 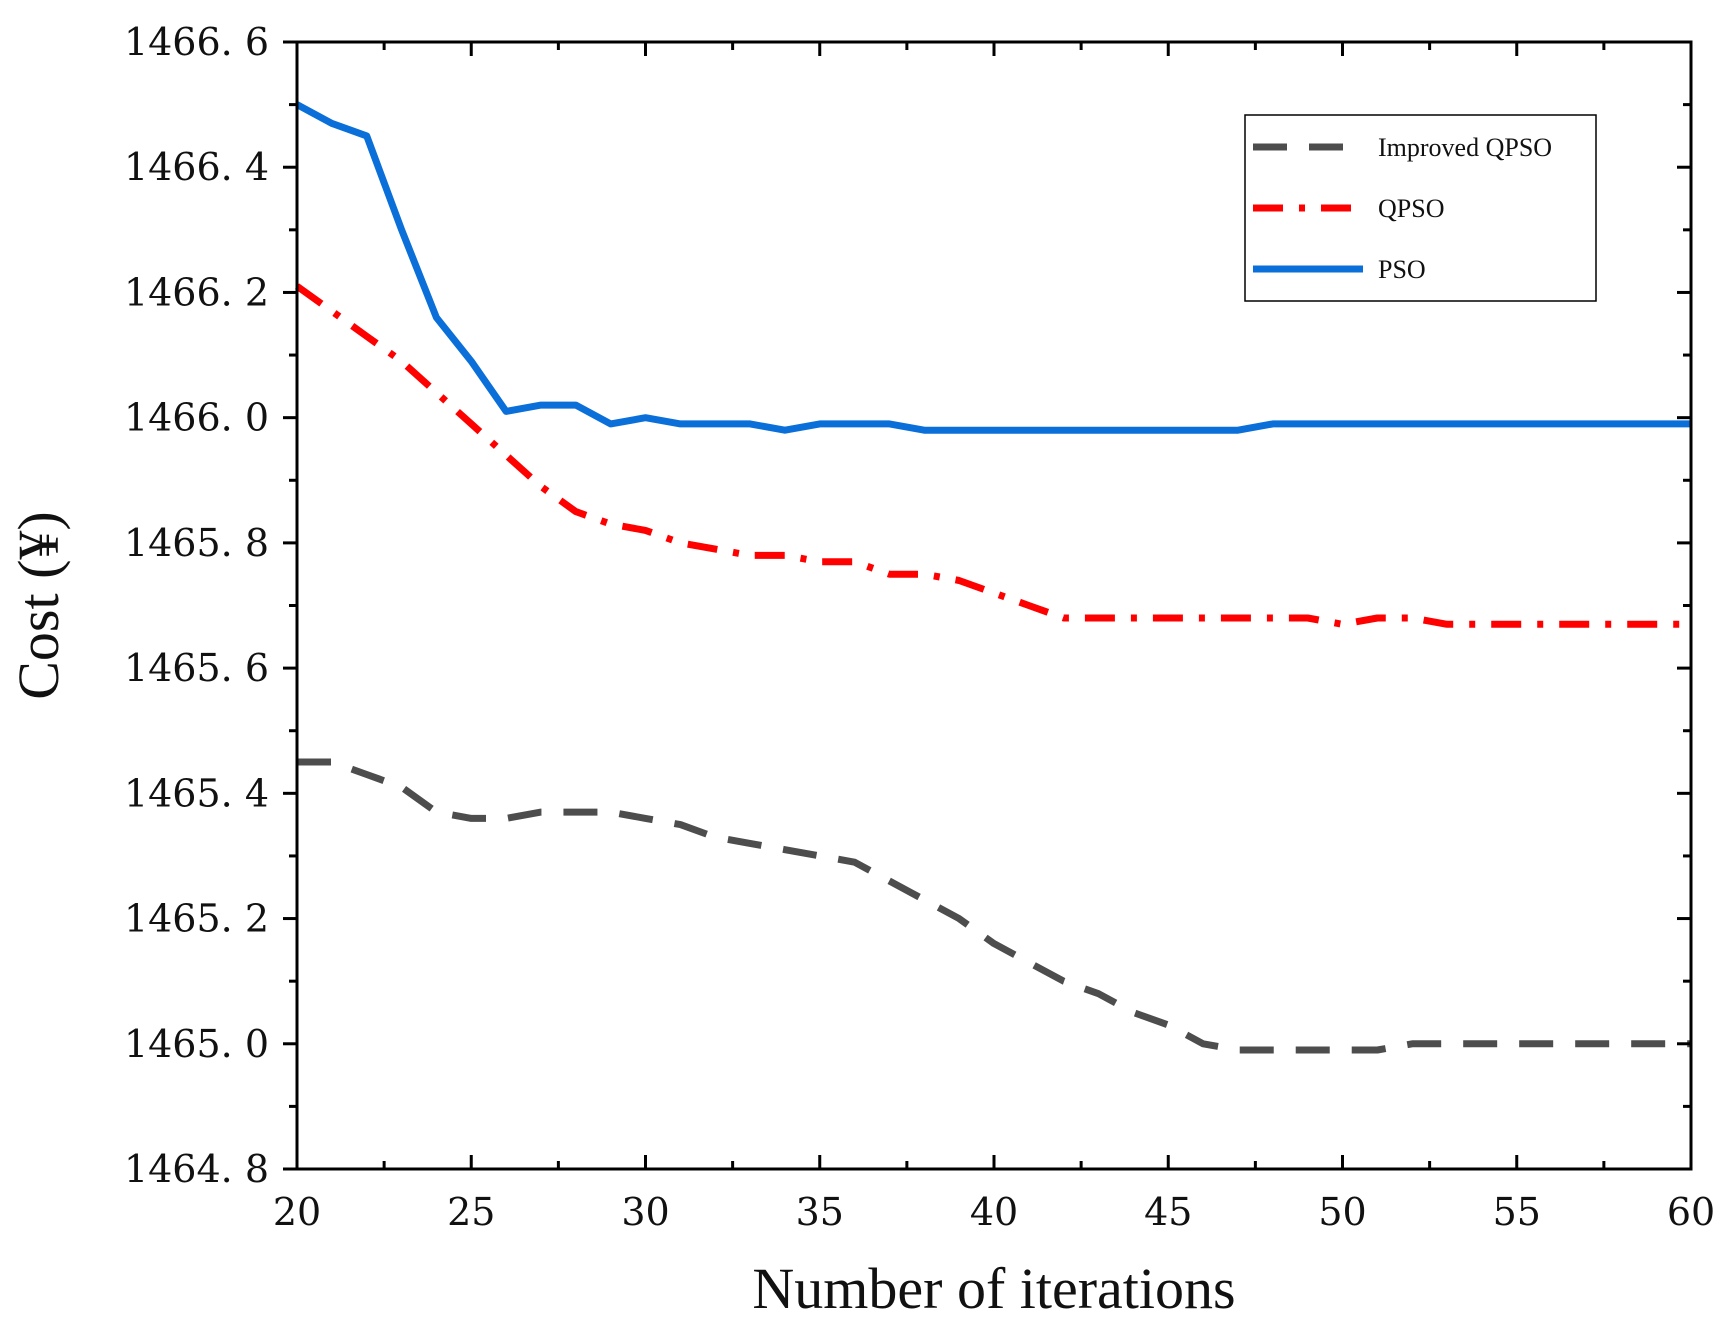 I want to click on legend-label: PSO, so click(x=1402, y=269).